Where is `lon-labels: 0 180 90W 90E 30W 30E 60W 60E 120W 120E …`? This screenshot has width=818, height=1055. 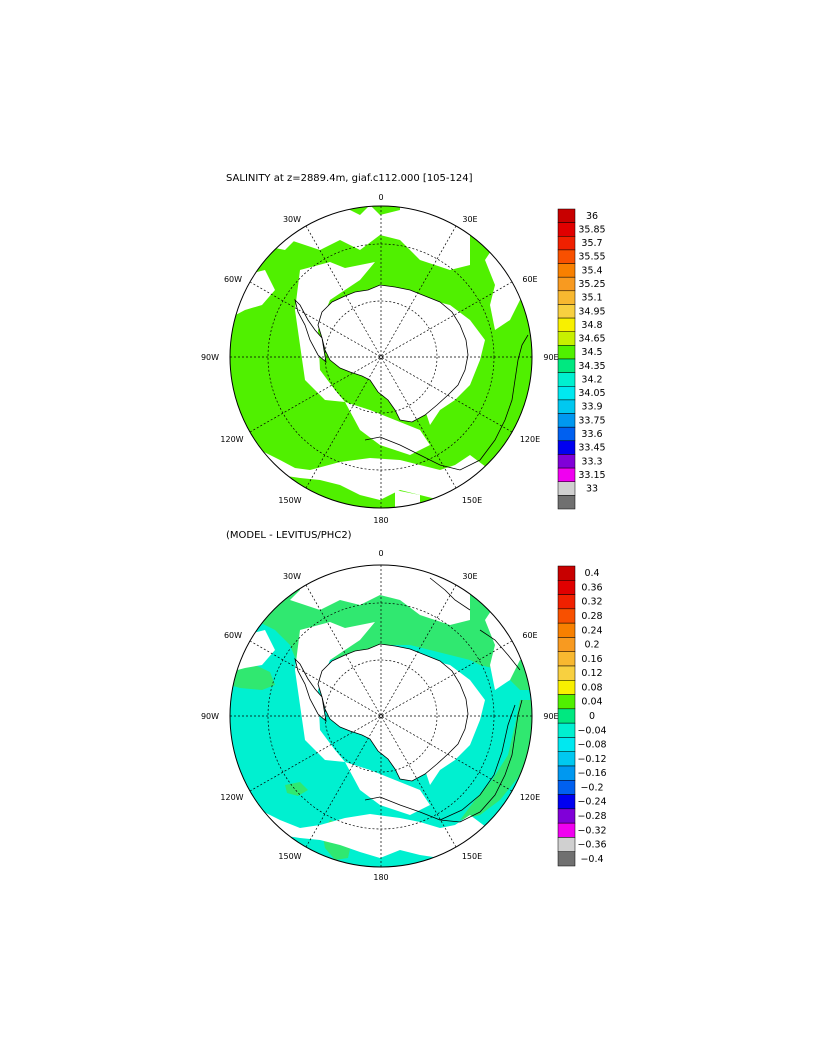 lon-labels: 0 180 90W 90E 30W 30E 60W 60E 120W 120E … is located at coordinates (380, 359).